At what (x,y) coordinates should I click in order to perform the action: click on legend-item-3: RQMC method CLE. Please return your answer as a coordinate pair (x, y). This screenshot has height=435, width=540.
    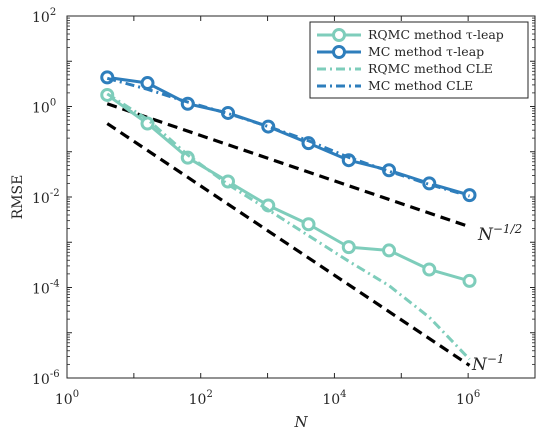
    Looking at the image, I should click on (405, 68).